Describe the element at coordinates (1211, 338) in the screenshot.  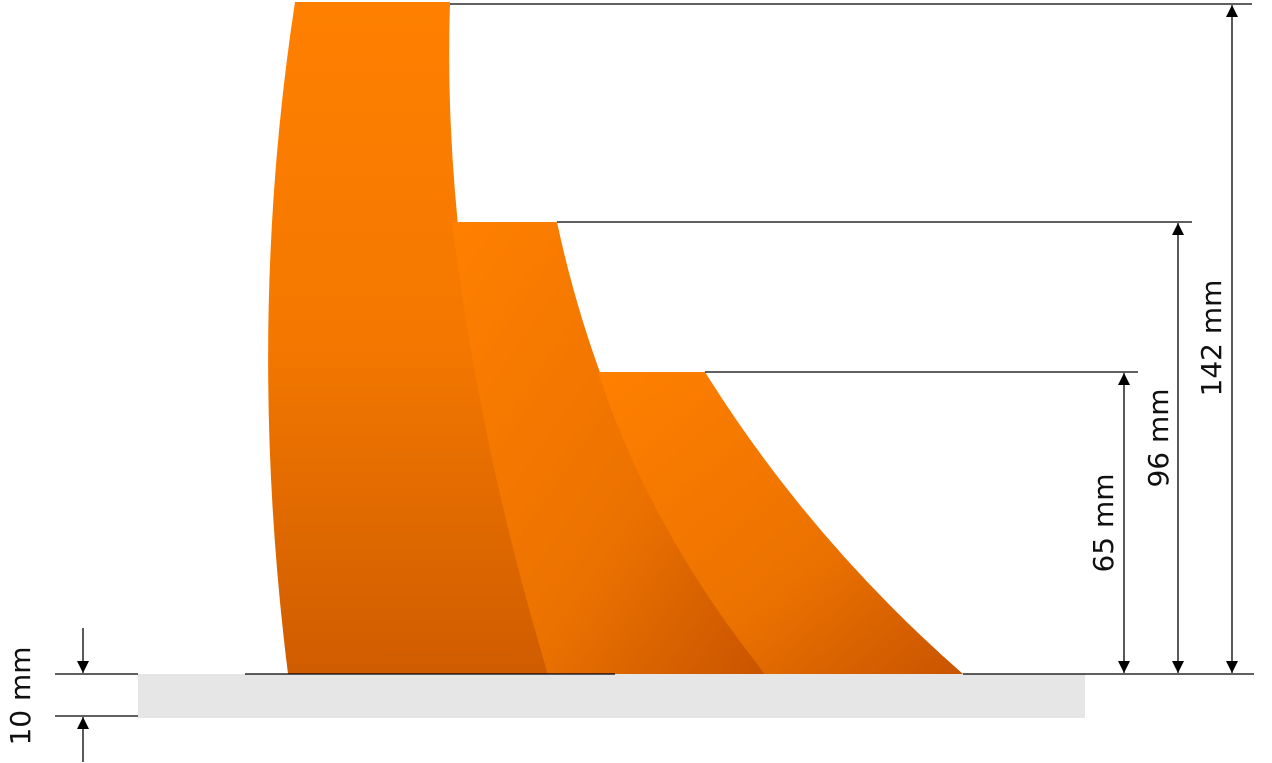
I see `dimension-label: 142 mm` at that location.